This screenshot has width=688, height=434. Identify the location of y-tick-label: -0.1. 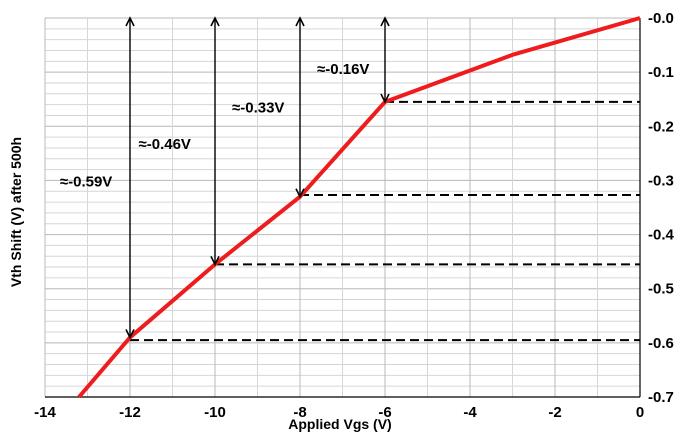
(661, 72).